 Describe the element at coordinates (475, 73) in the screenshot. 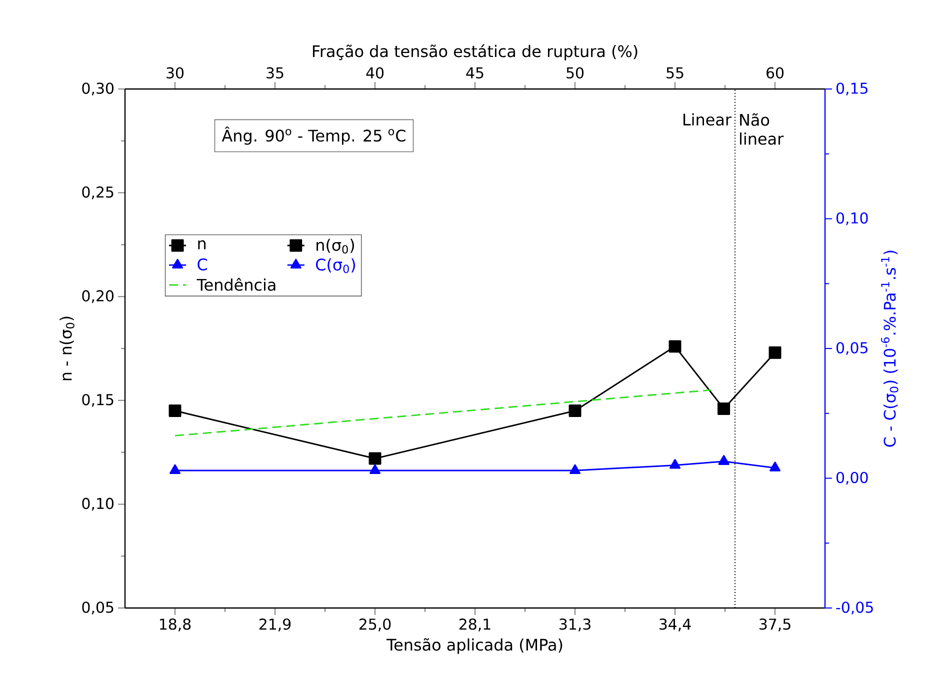

I see `x2-tick-label: 45` at that location.